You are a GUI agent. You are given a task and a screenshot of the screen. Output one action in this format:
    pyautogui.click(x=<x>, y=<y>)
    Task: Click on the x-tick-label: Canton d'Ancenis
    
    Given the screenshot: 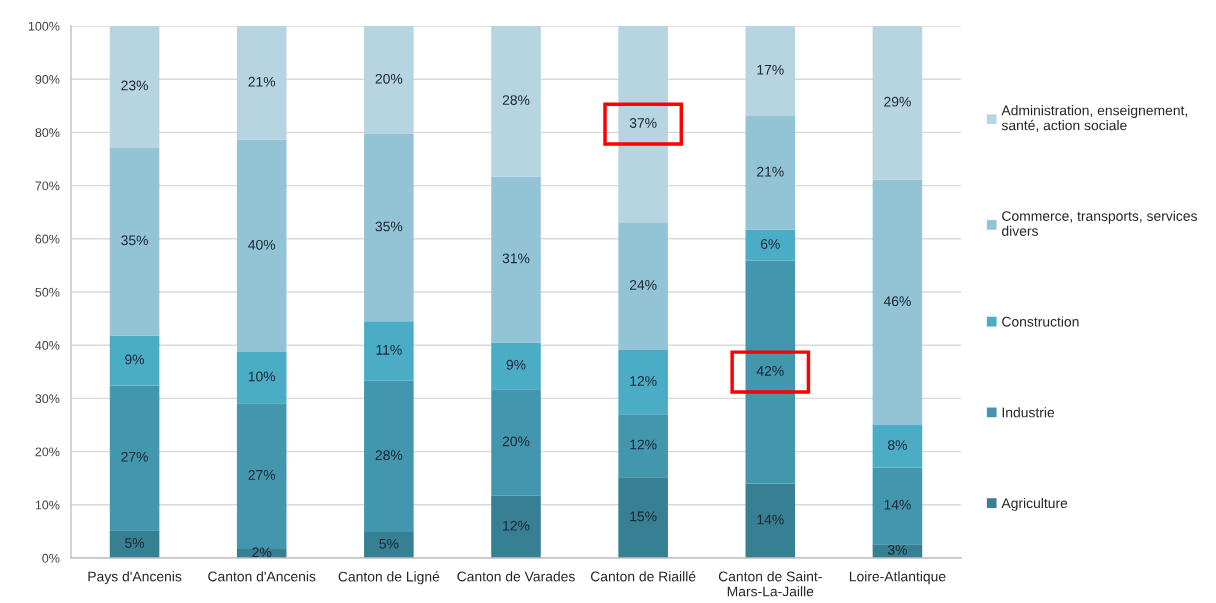 What is the action you would take?
    pyautogui.click(x=262, y=576)
    